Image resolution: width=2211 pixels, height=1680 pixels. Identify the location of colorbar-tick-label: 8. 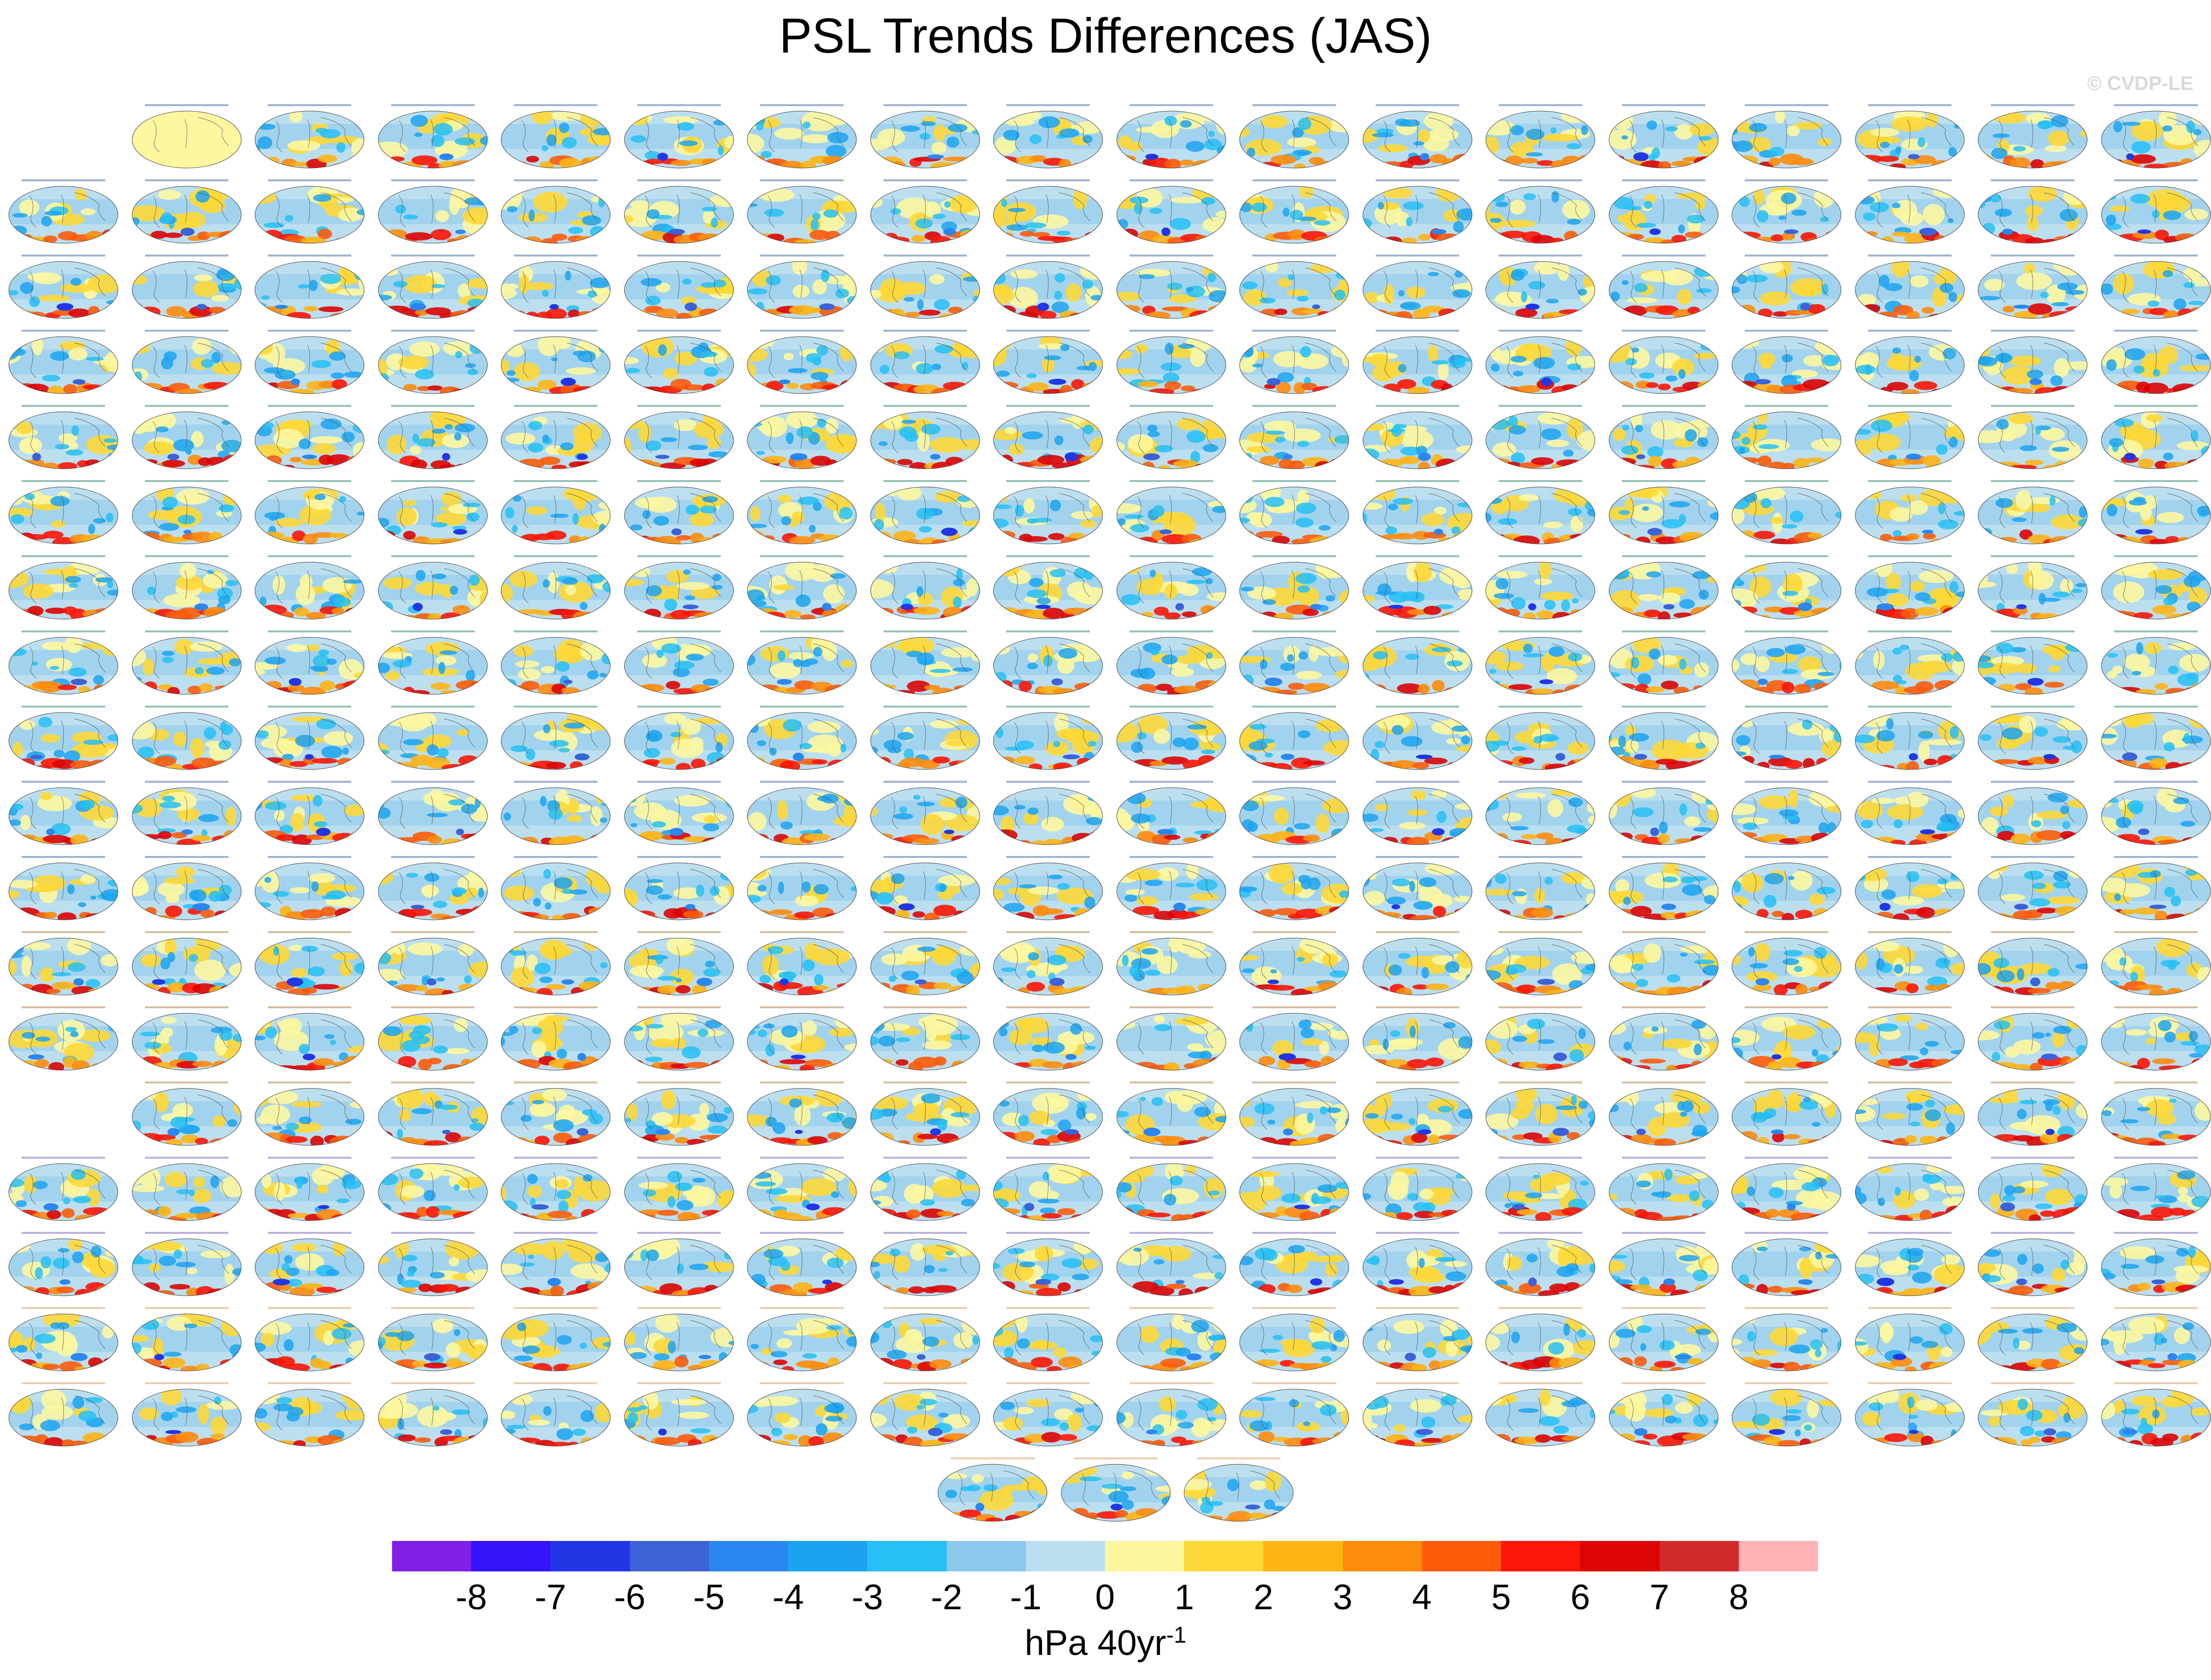
(1739, 1598).